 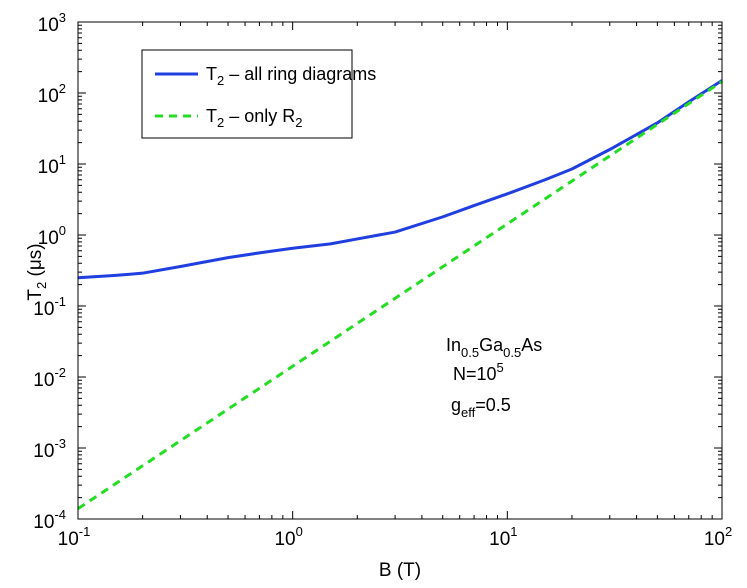 I want to click on x-tick-label: 10², so click(x=718, y=537).